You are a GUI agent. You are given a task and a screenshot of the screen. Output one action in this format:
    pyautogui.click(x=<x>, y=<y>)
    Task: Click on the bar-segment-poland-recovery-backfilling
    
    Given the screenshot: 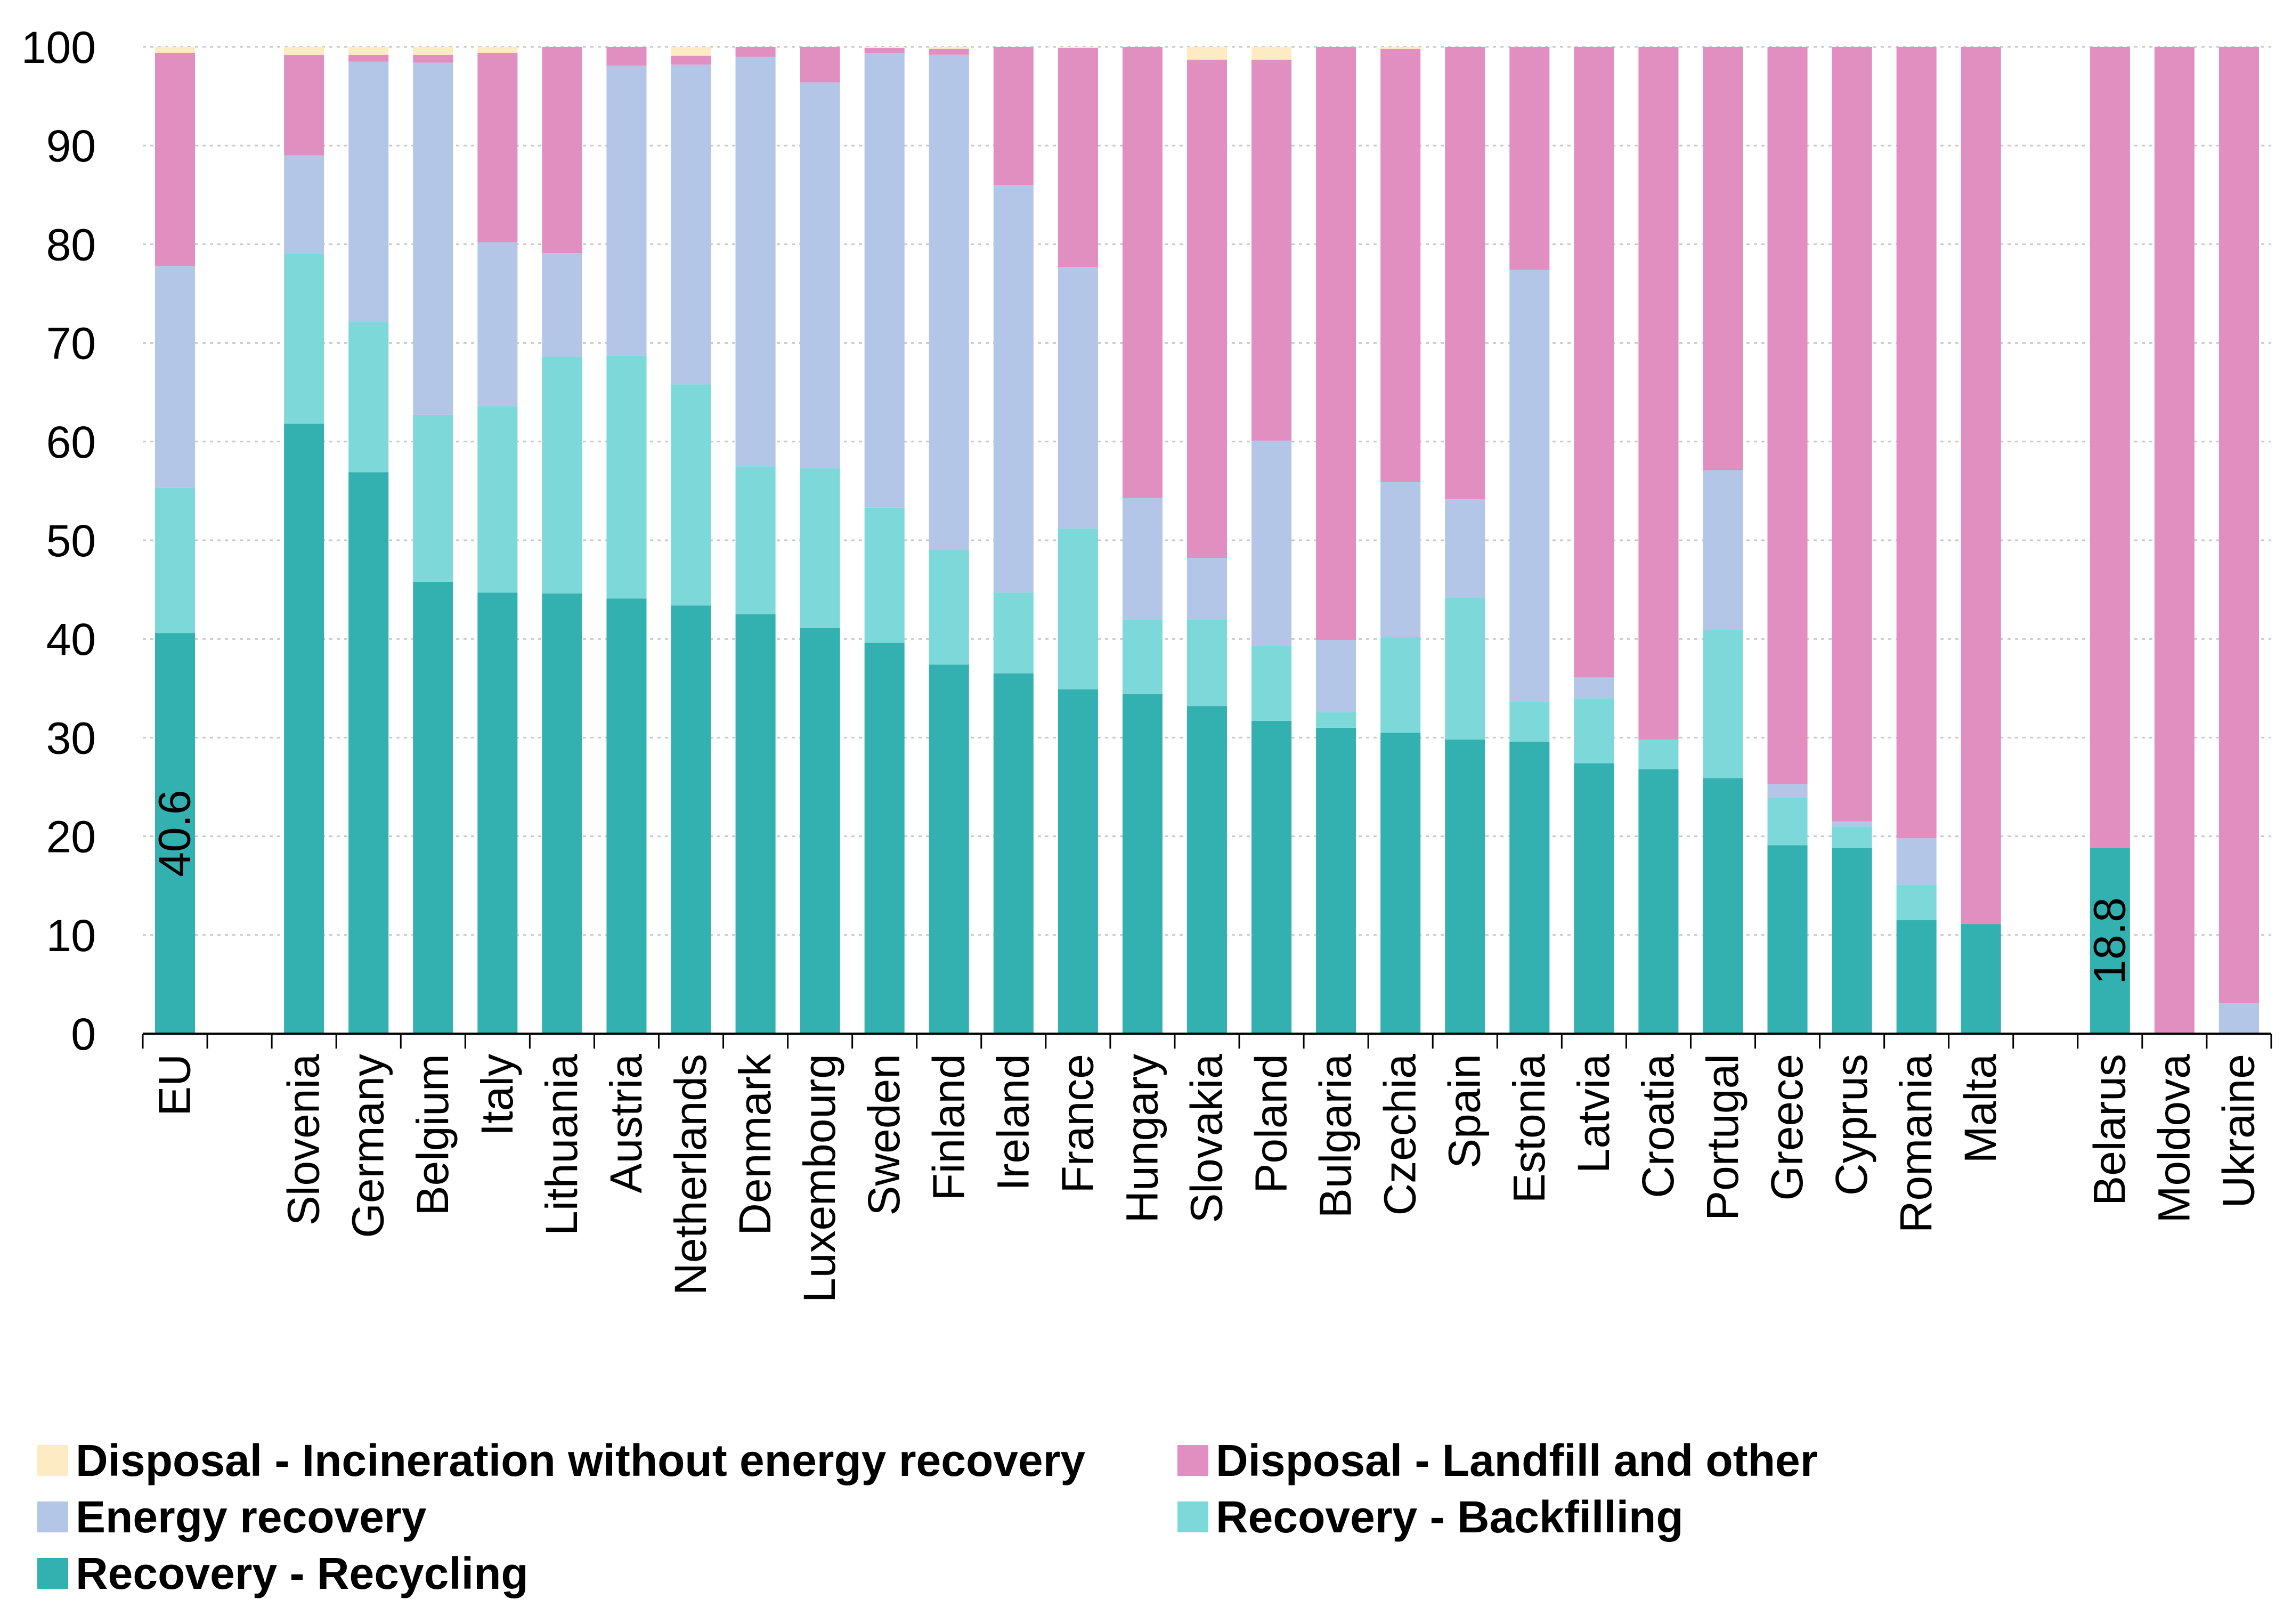 What is the action you would take?
    pyautogui.click(x=1271, y=683)
    